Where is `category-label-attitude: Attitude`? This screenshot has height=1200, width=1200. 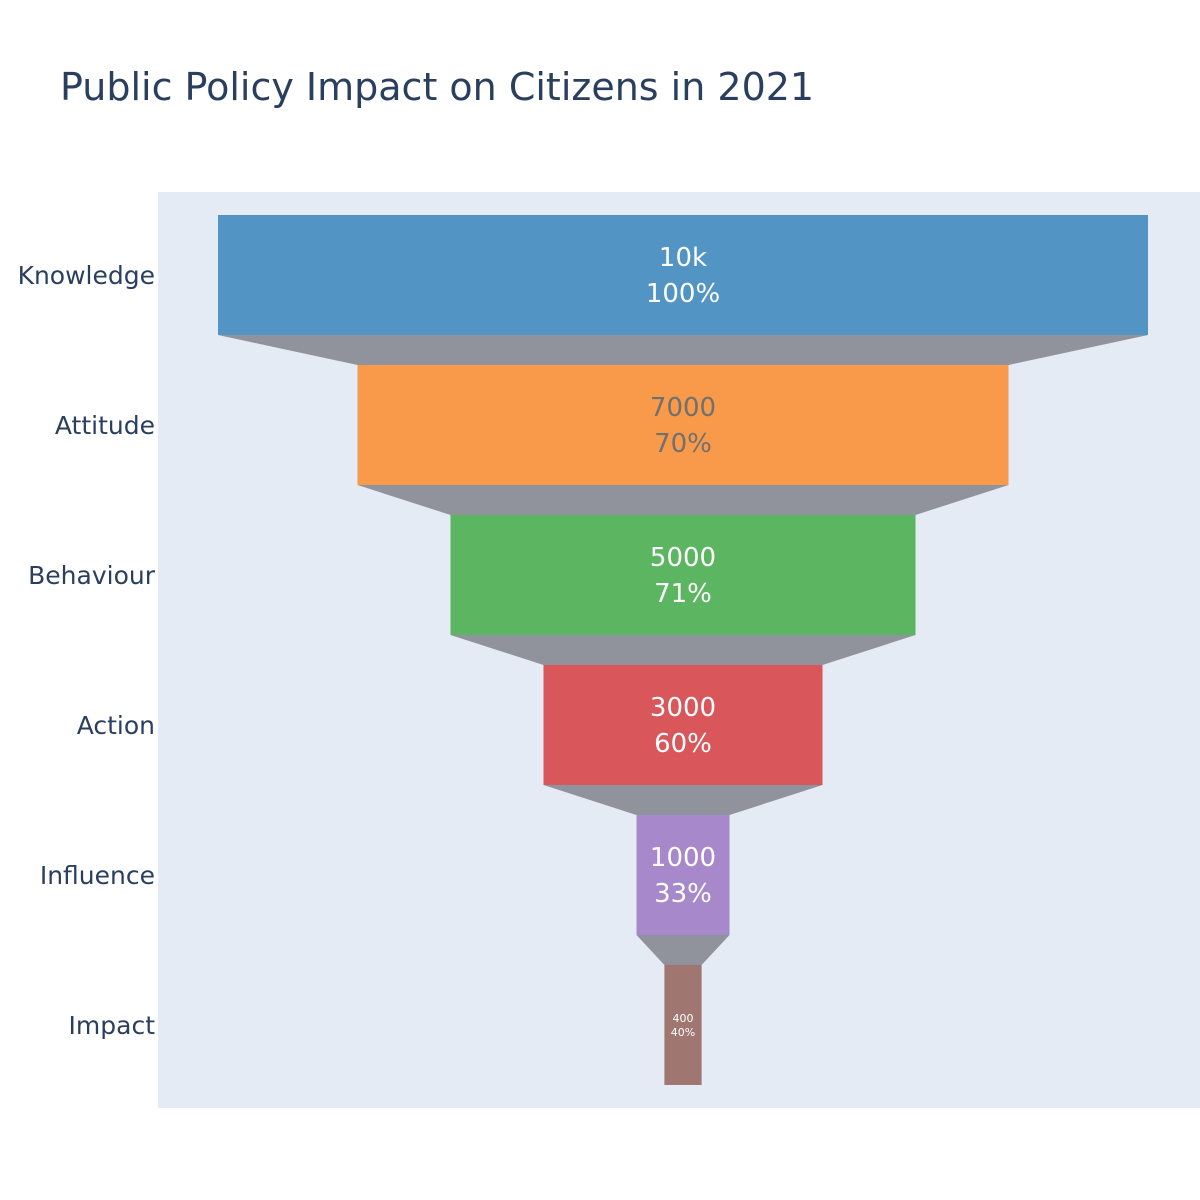 category-label-attitude: Attitude is located at coordinates (105, 425).